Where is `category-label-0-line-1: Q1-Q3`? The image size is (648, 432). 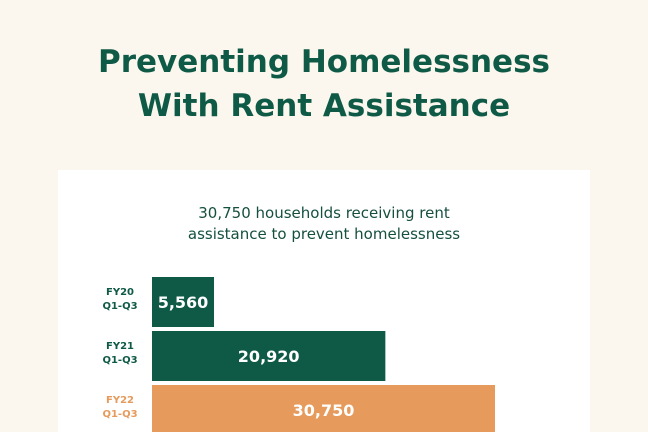 category-label-0-line-1: Q1-Q3 is located at coordinates (119, 306).